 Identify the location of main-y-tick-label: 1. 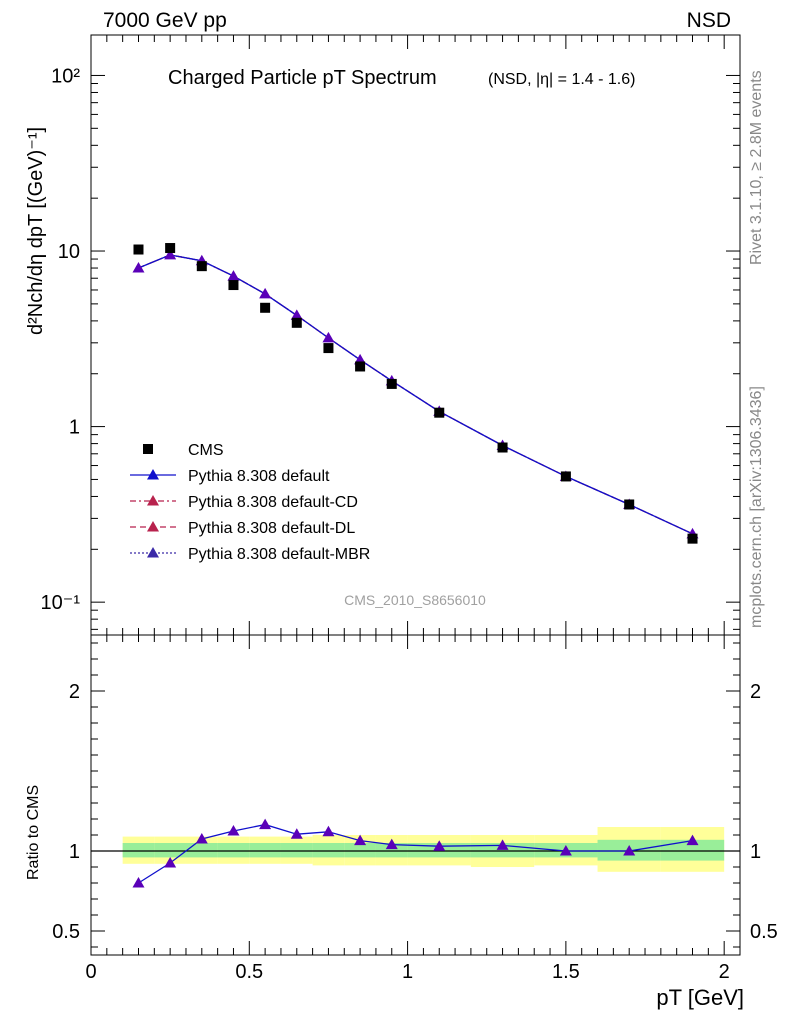
(74, 428).